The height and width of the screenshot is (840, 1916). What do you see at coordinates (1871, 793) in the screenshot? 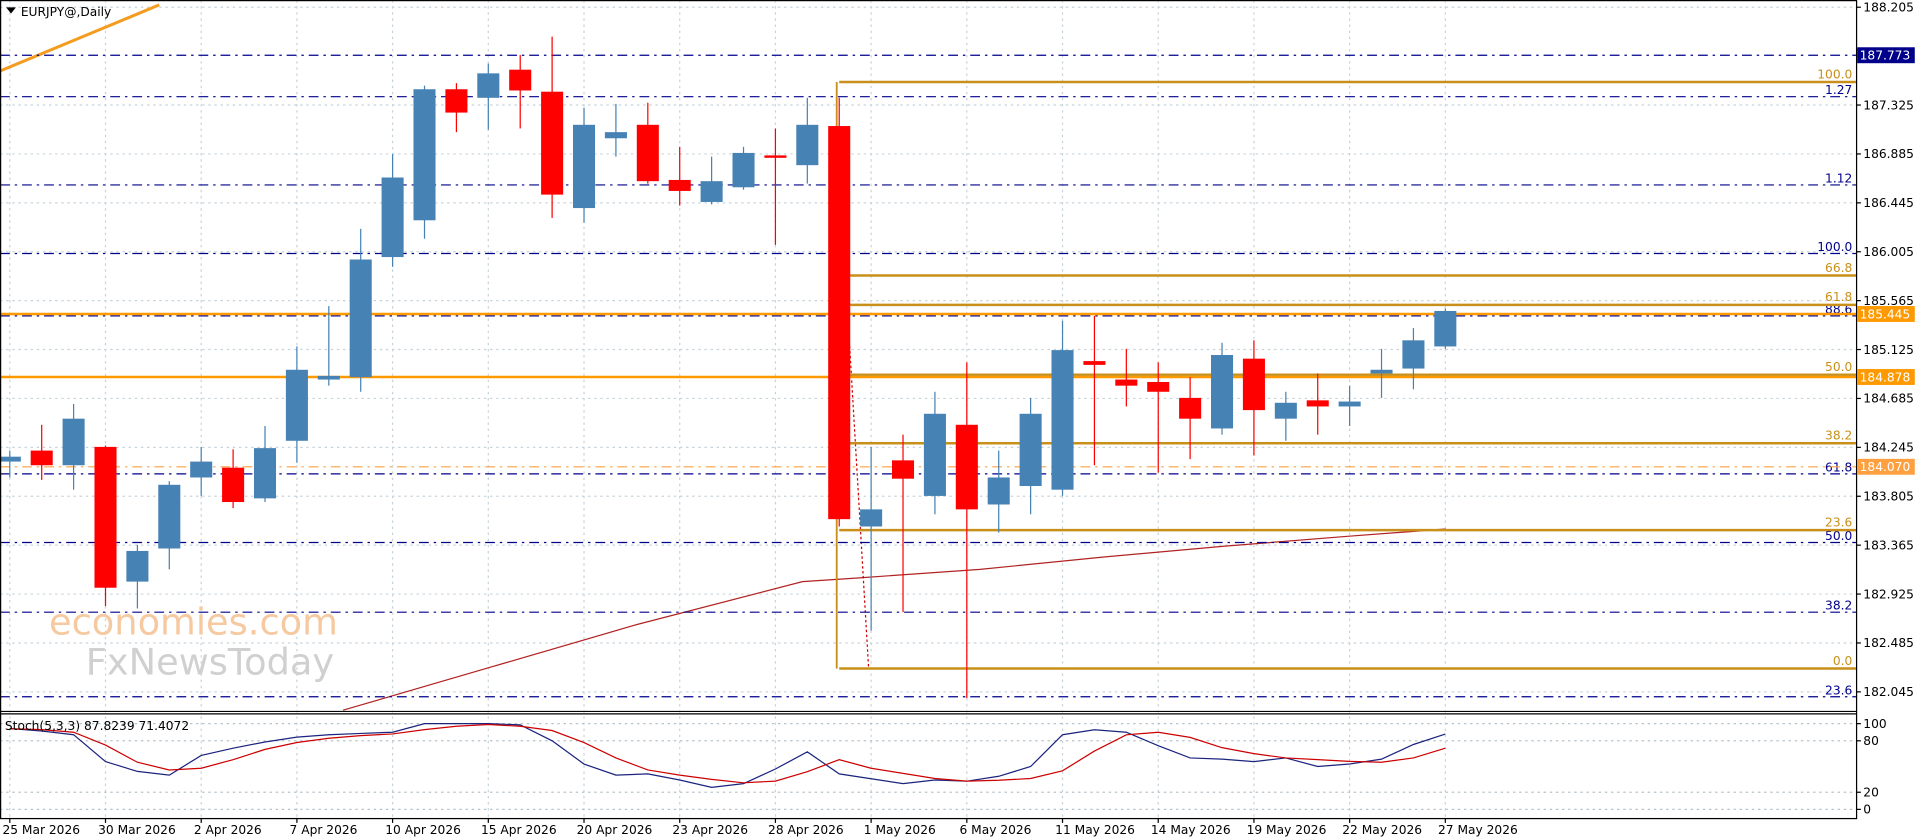
I see `y-tick-label: 20` at bounding box center [1871, 793].